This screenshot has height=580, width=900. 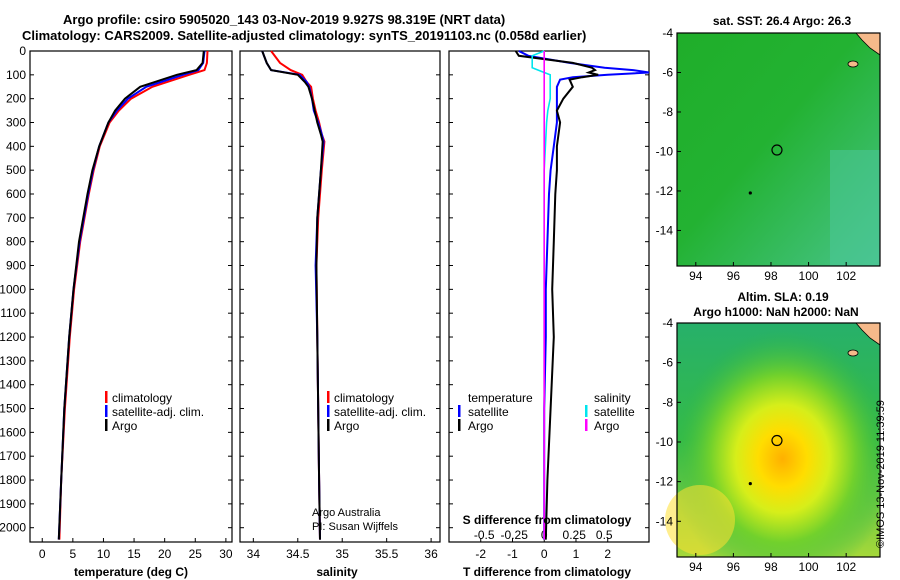 What do you see at coordinates (13, 456) in the screenshot?
I see `depth-tick-label: 1700` at bounding box center [13, 456].